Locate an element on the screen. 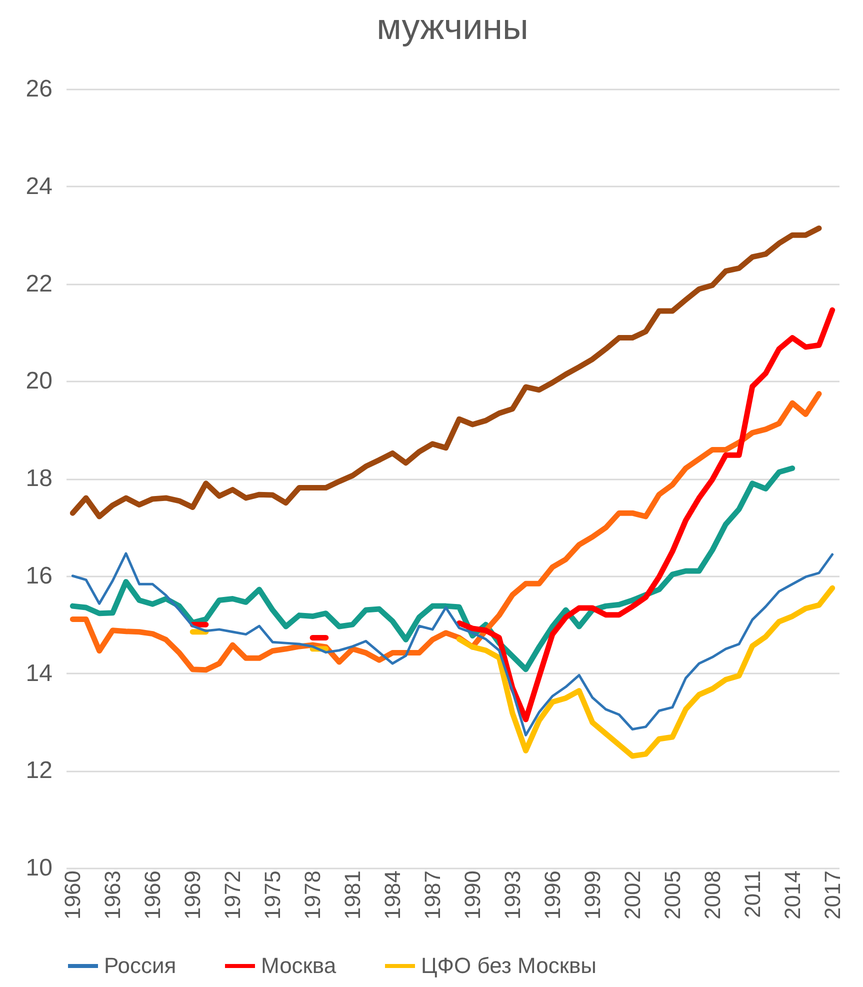  y-tick-label: 12 is located at coordinates (39, 770).